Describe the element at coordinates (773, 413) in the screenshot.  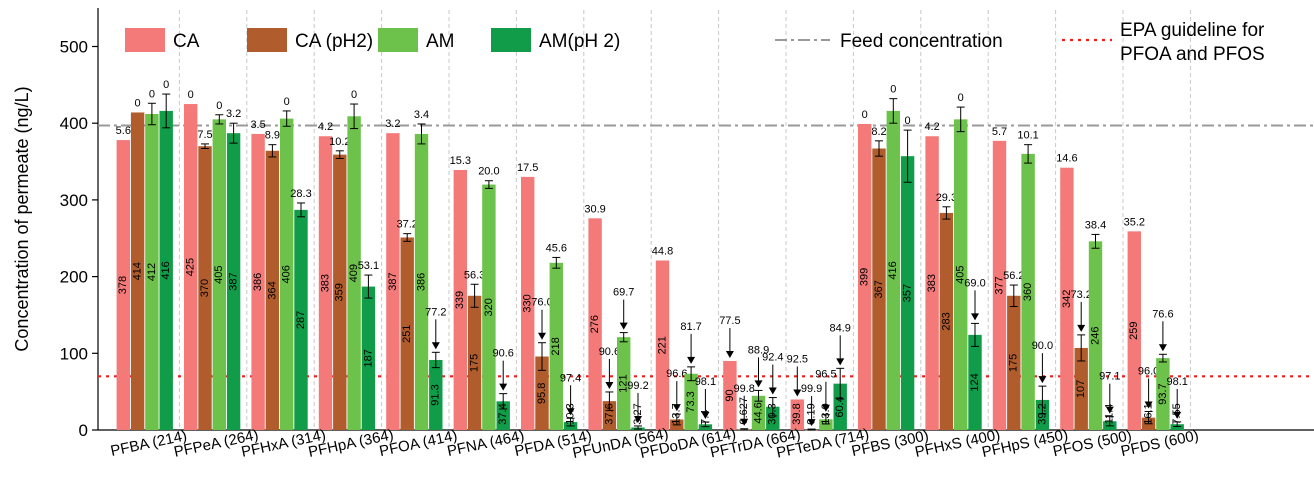
I see `bar-value-label: 30.3` at that location.